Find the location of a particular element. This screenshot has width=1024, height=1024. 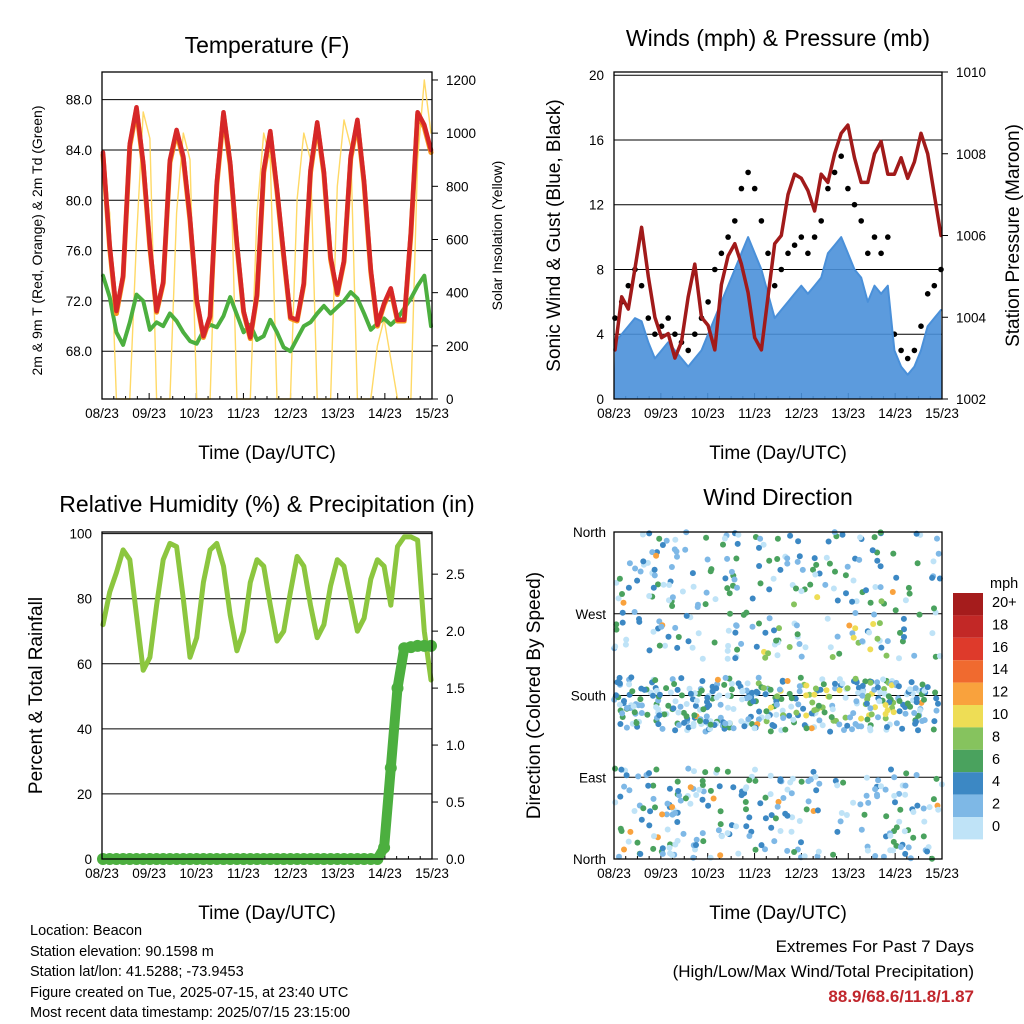

y-right-tick-label: 1004 is located at coordinates (971, 317).